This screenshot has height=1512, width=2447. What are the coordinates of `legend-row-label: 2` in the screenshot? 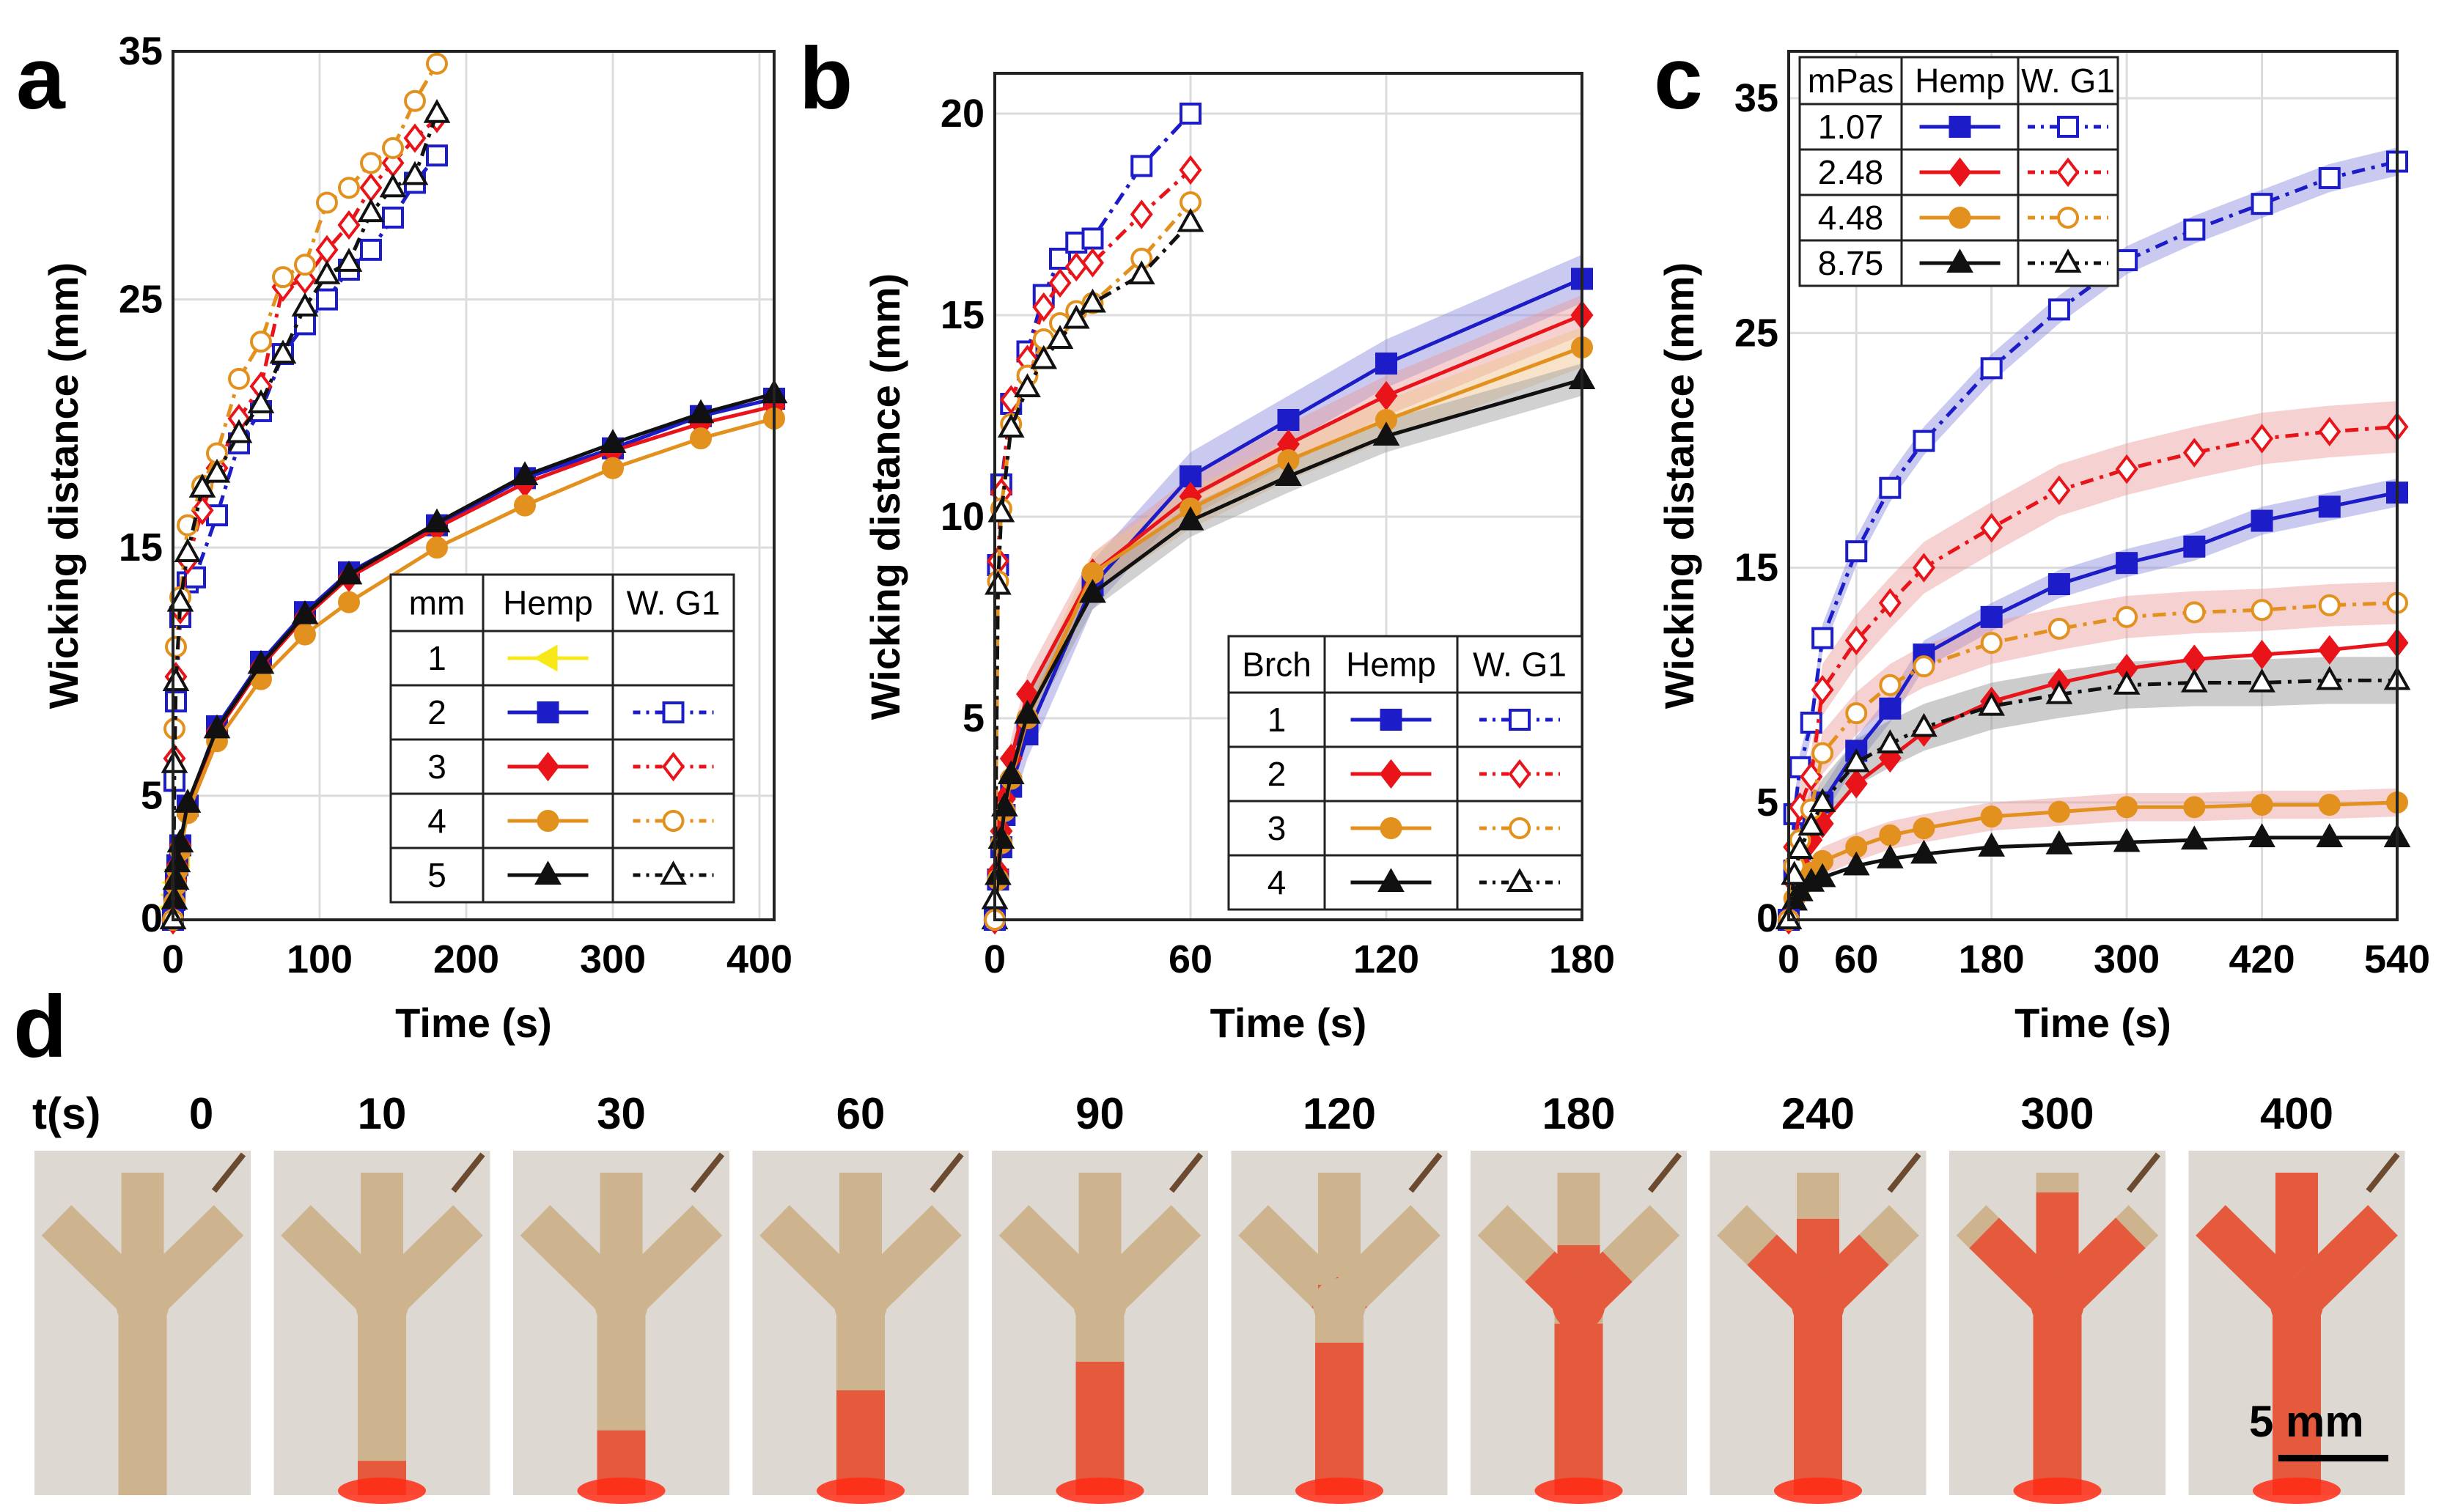 It's located at (1277, 774).